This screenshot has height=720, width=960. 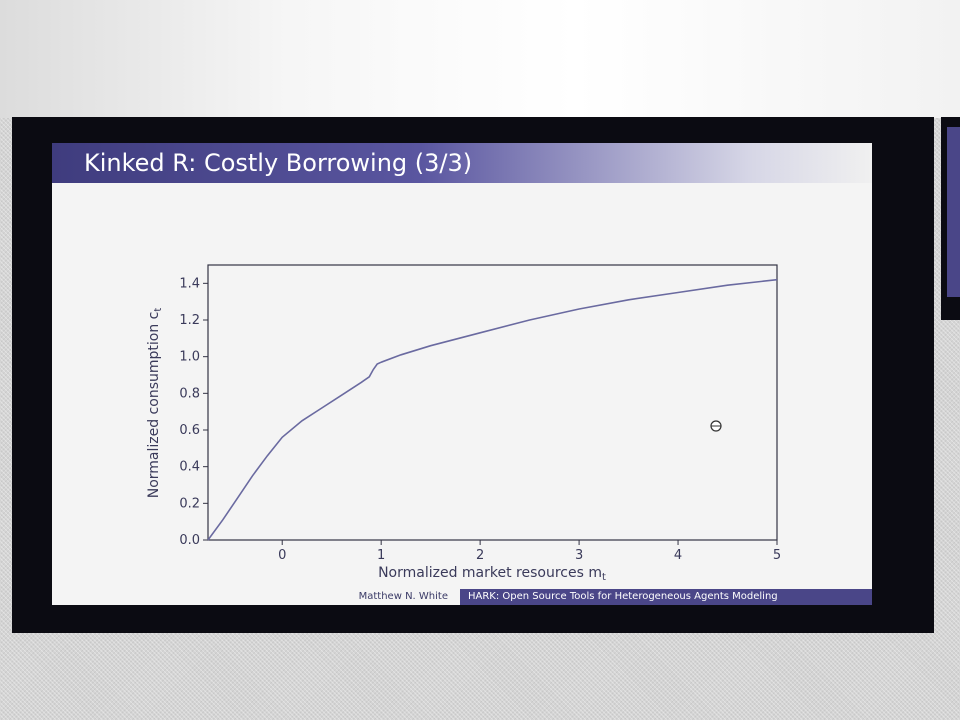 What do you see at coordinates (189, 283) in the screenshot?
I see `y-tick-label: 1.4` at bounding box center [189, 283].